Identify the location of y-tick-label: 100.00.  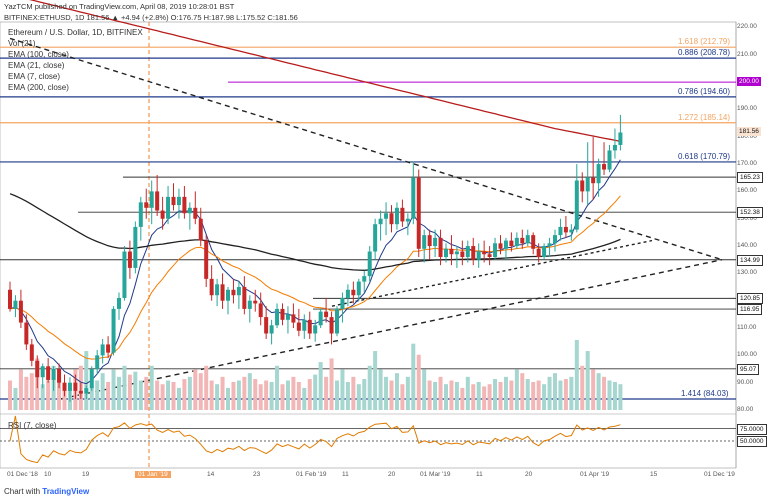
(747, 355).